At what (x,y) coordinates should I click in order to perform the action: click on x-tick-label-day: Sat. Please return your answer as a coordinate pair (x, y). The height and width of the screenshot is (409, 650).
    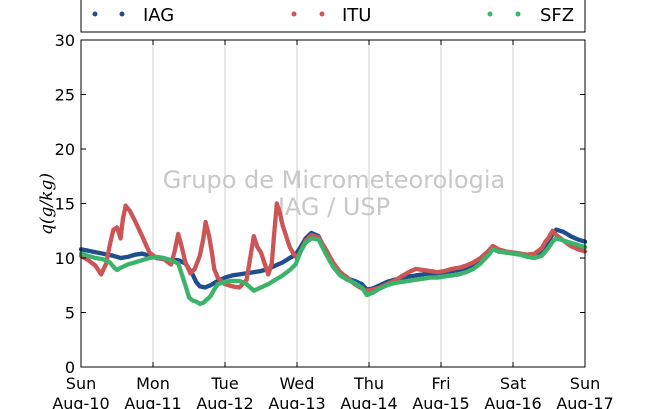
    Looking at the image, I should click on (513, 383).